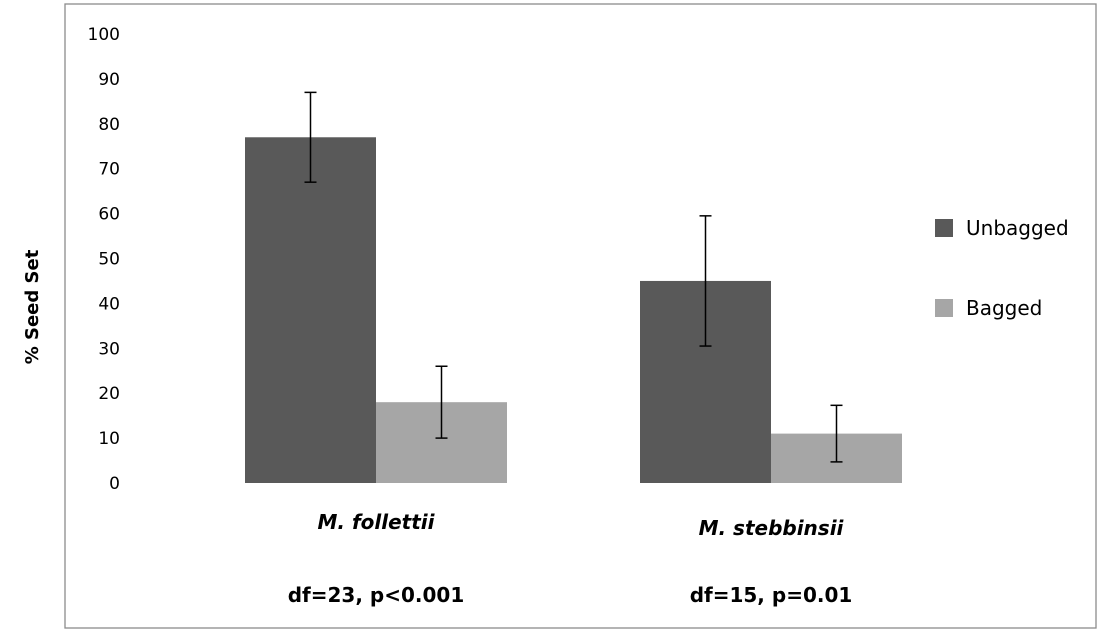 This screenshot has width=1099, height=632. I want to click on y-axis-ticks: 0 10 20 30 40 50 60 70 80 90 100, so click(104, 259).